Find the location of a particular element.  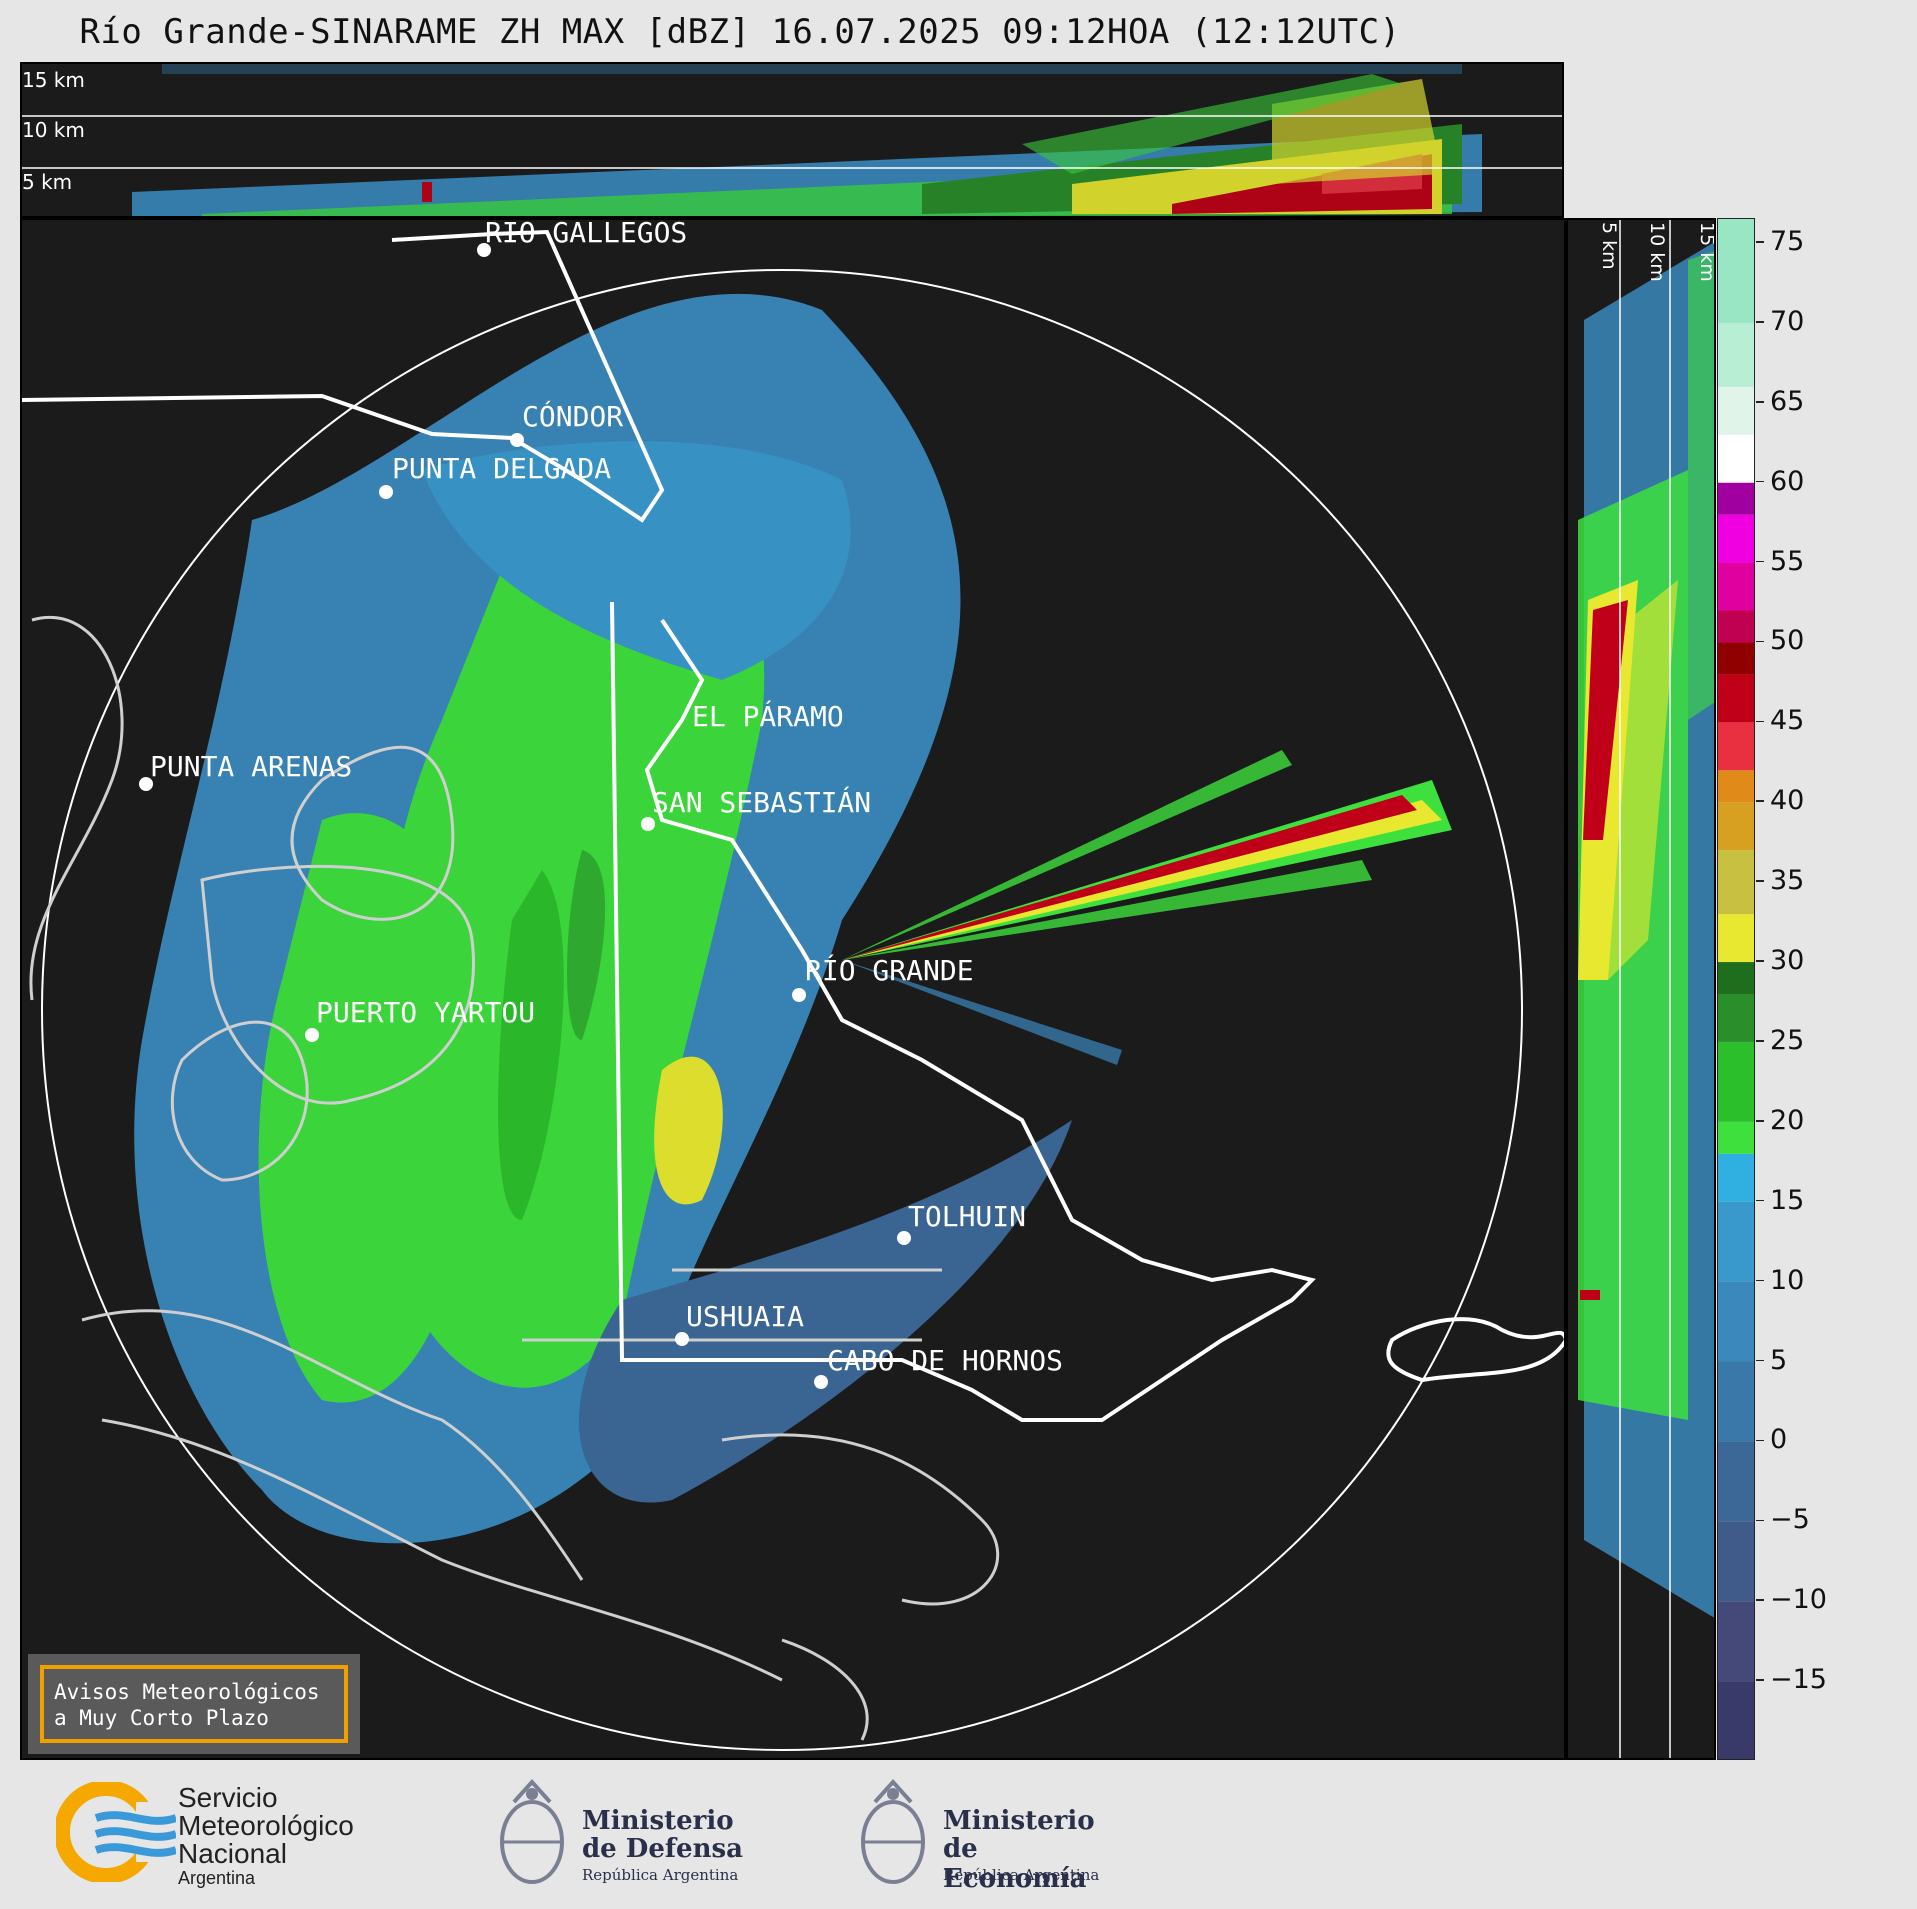

aviso-line1: Avisos Meteorológicos is located at coordinates (187, 1692).